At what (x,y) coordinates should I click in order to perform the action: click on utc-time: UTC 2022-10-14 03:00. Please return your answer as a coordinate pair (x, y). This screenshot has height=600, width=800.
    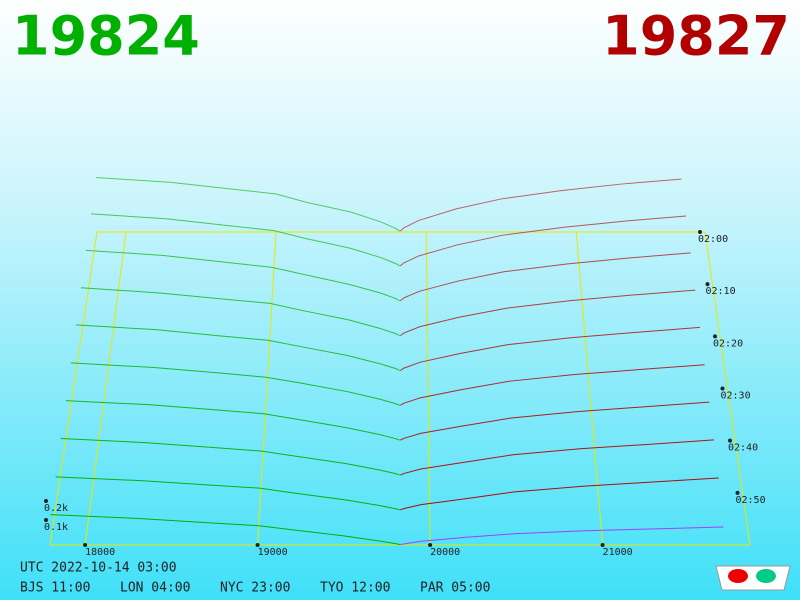
    Looking at the image, I should click on (98, 568).